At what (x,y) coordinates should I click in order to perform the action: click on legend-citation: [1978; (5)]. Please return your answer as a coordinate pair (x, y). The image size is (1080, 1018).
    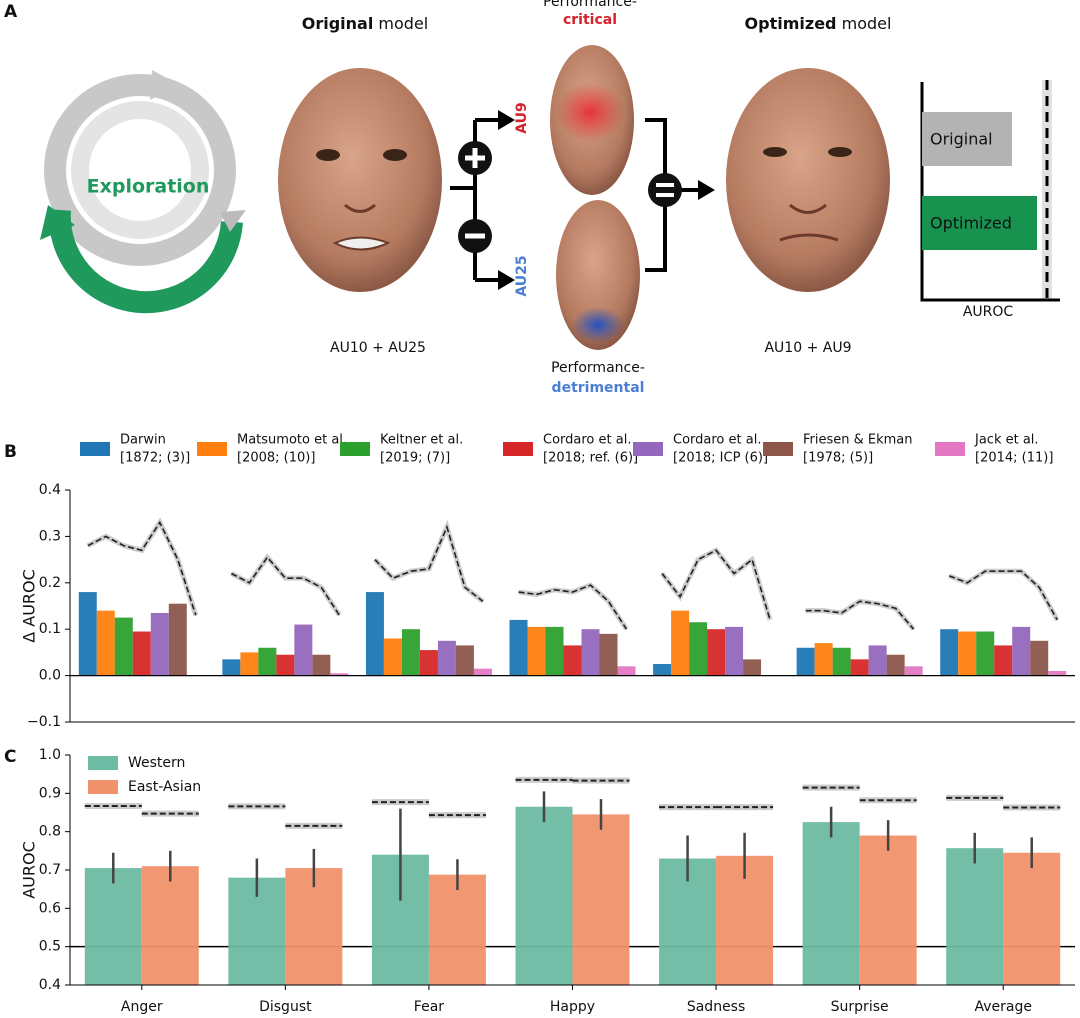
    Looking at the image, I should click on (838, 458).